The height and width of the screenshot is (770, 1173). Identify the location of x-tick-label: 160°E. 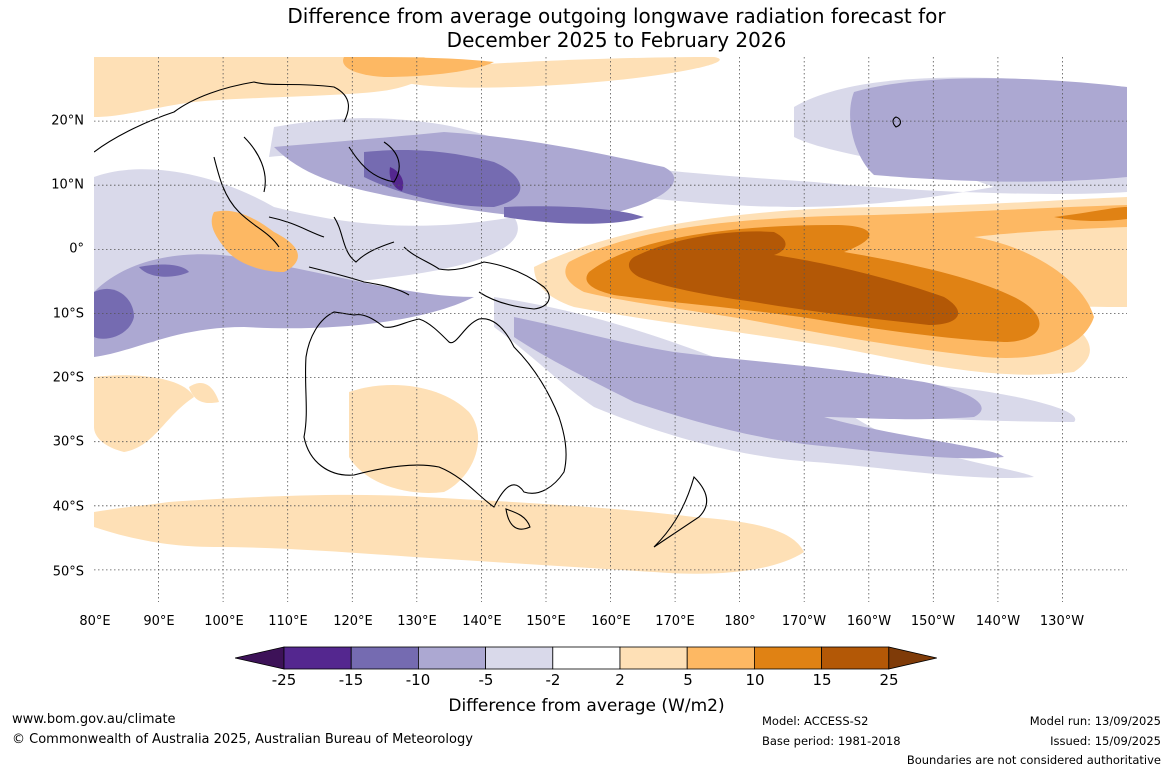
(611, 621).